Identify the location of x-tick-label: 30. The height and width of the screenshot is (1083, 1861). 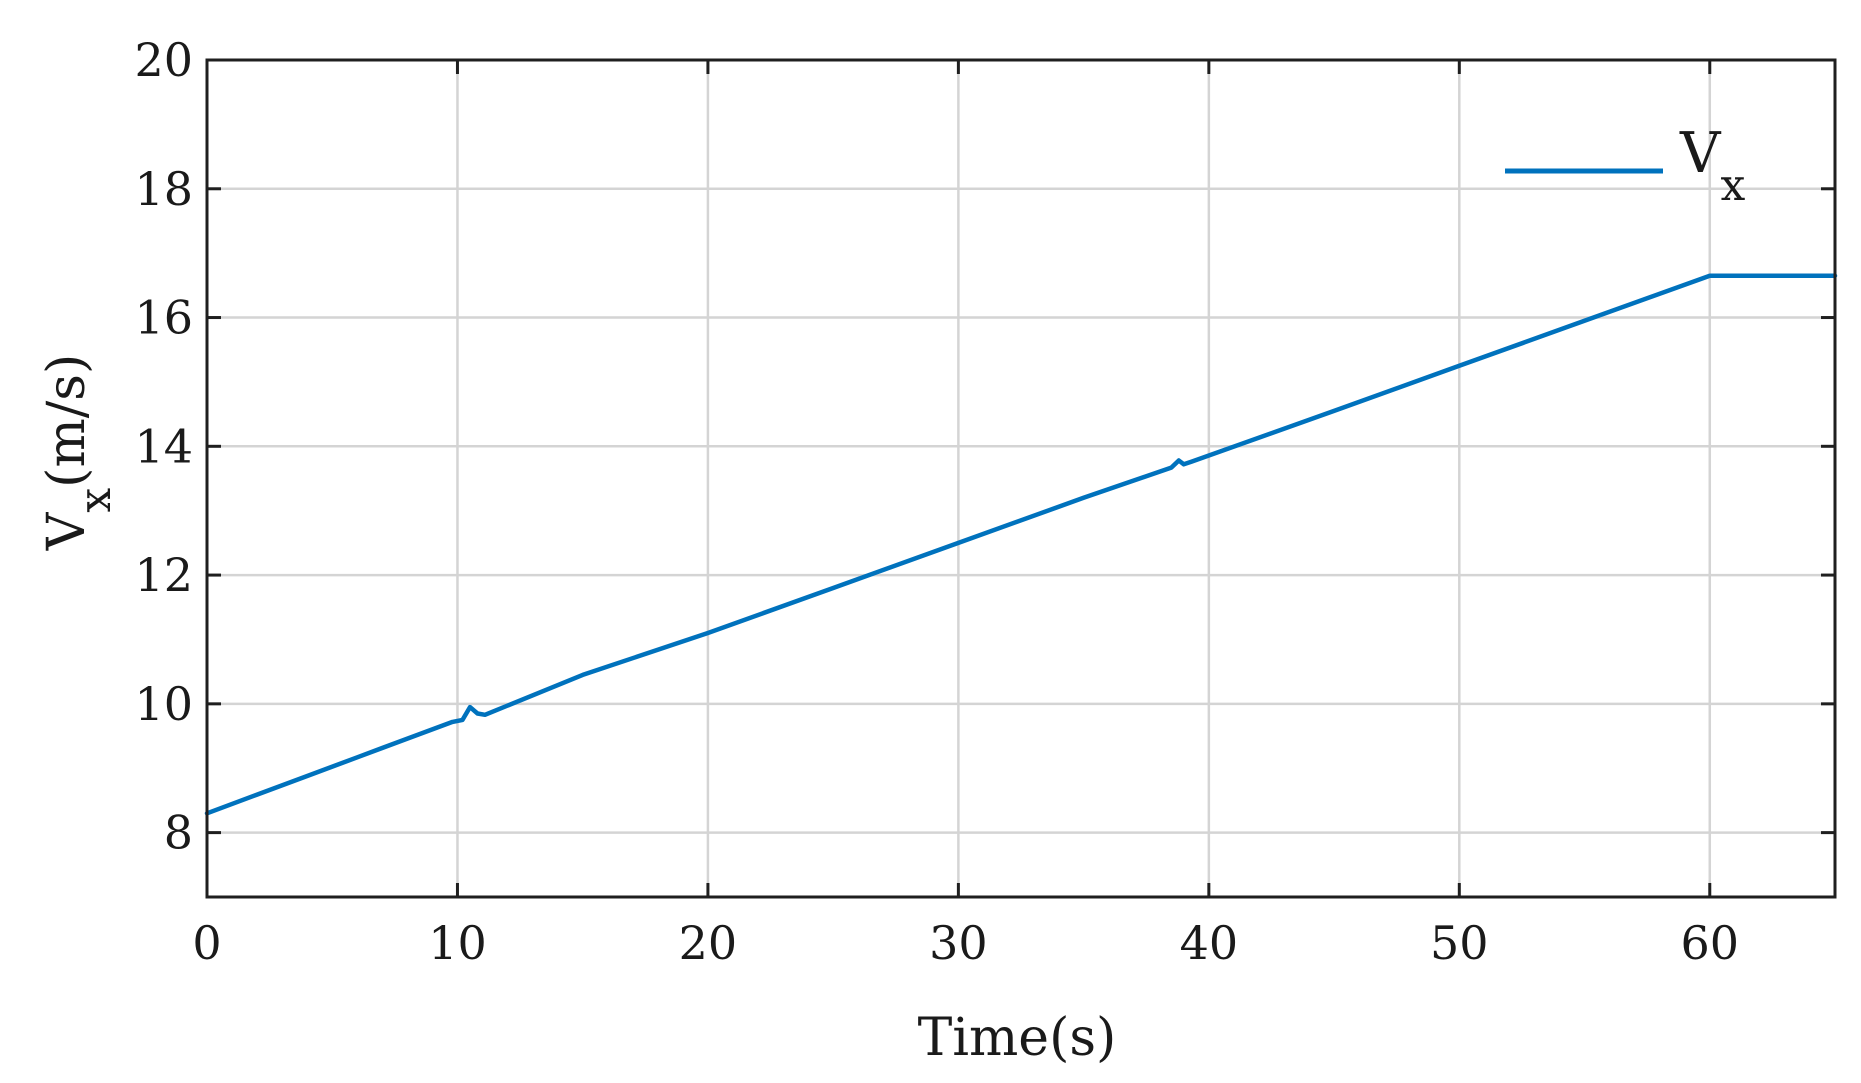
(958, 943).